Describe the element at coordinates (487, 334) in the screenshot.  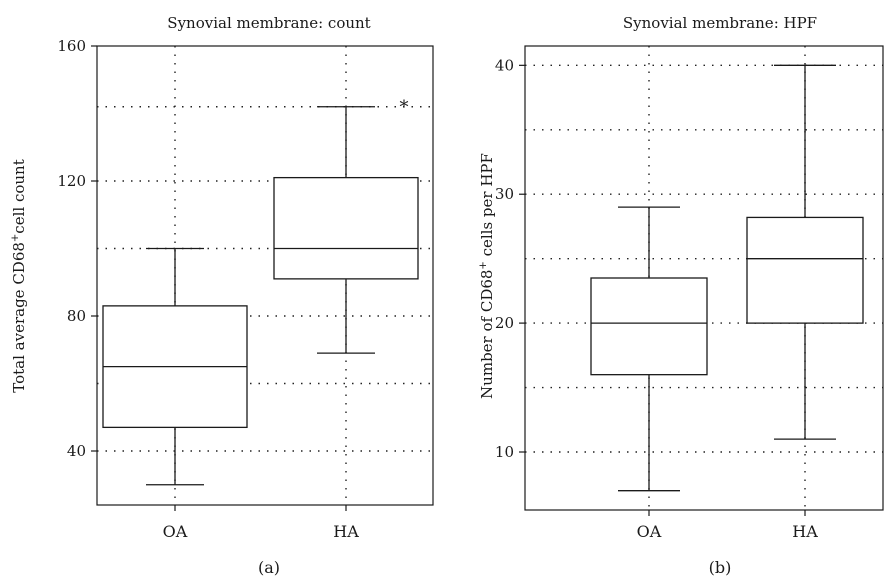
I see `y-axis-label-part: Number of CD68` at that location.